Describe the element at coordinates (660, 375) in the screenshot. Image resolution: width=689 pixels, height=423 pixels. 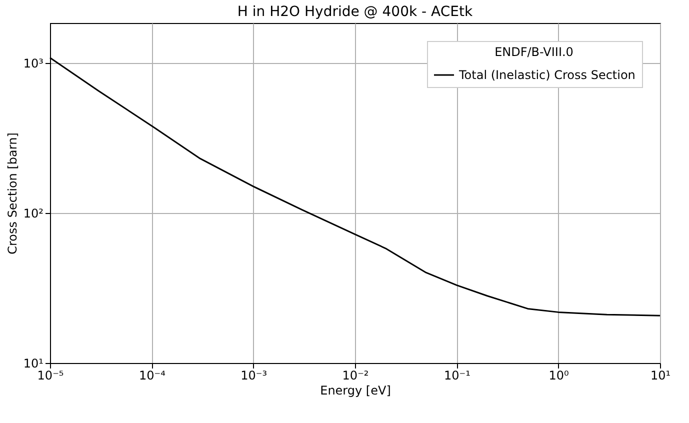
I see `x-tick-label: 10¹` at that location.